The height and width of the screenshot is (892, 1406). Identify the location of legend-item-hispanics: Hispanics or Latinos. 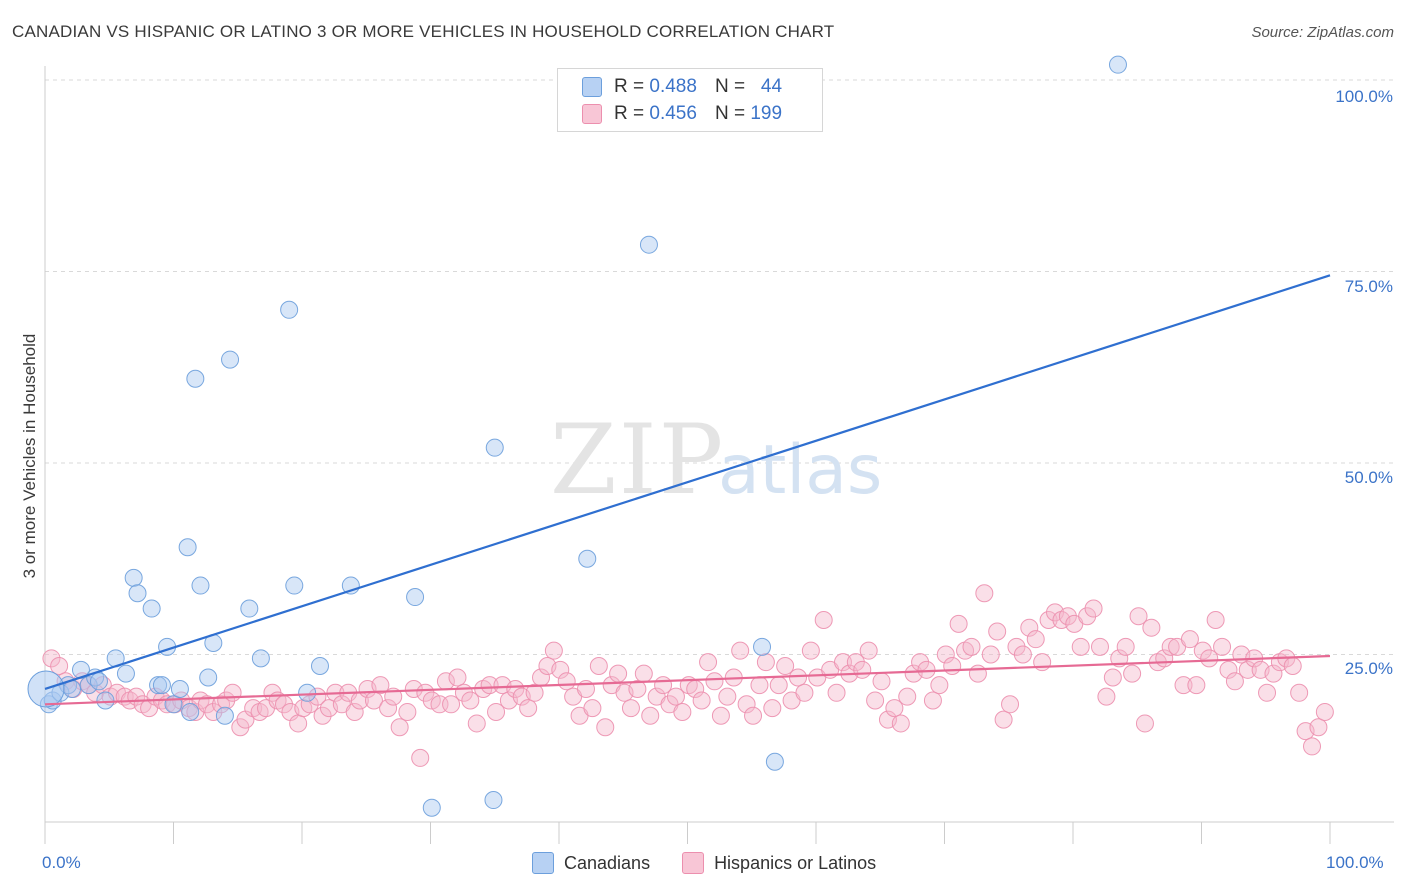
(779, 863).